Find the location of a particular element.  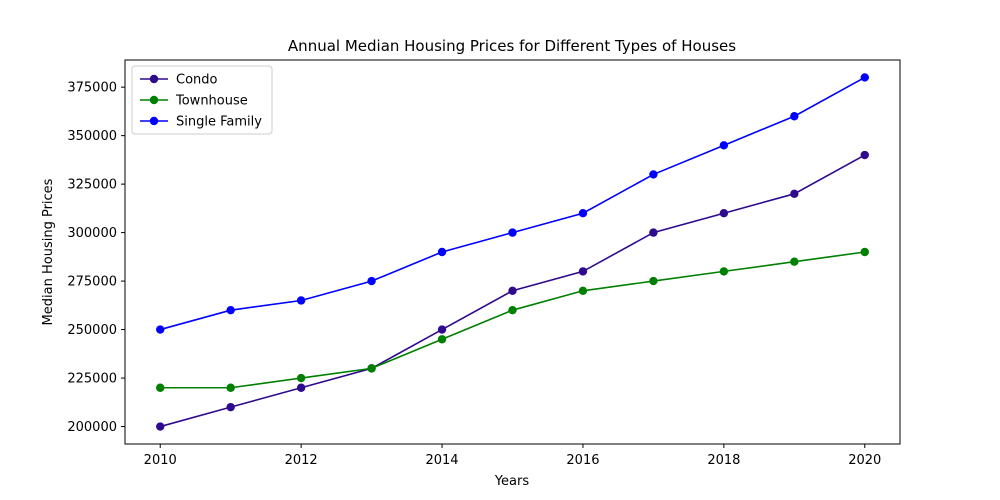

x-tick-label: 2020 is located at coordinates (864, 460).